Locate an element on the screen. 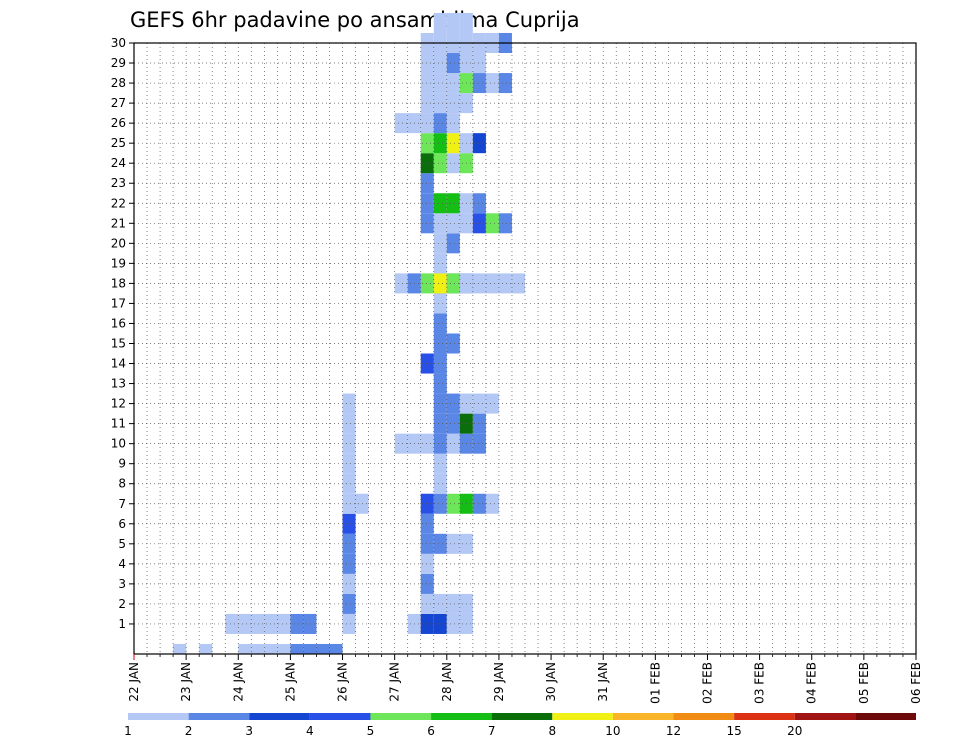  y-tick-label: 6 is located at coordinates (122, 524).